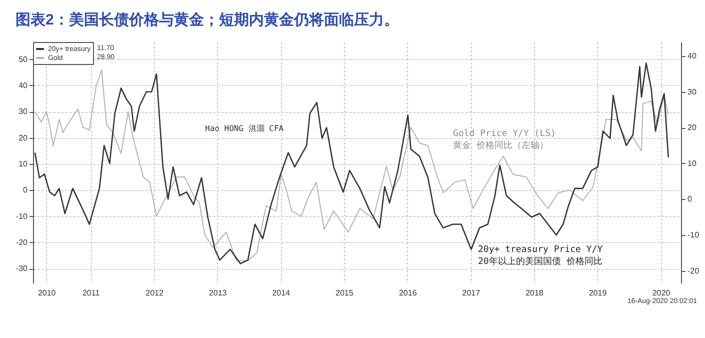 Image resolution: width=705 pixels, height=338 pixels. What do you see at coordinates (692, 163) in the screenshot?
I see `y2-tick-label: 10` at bounding box center [692, 163].